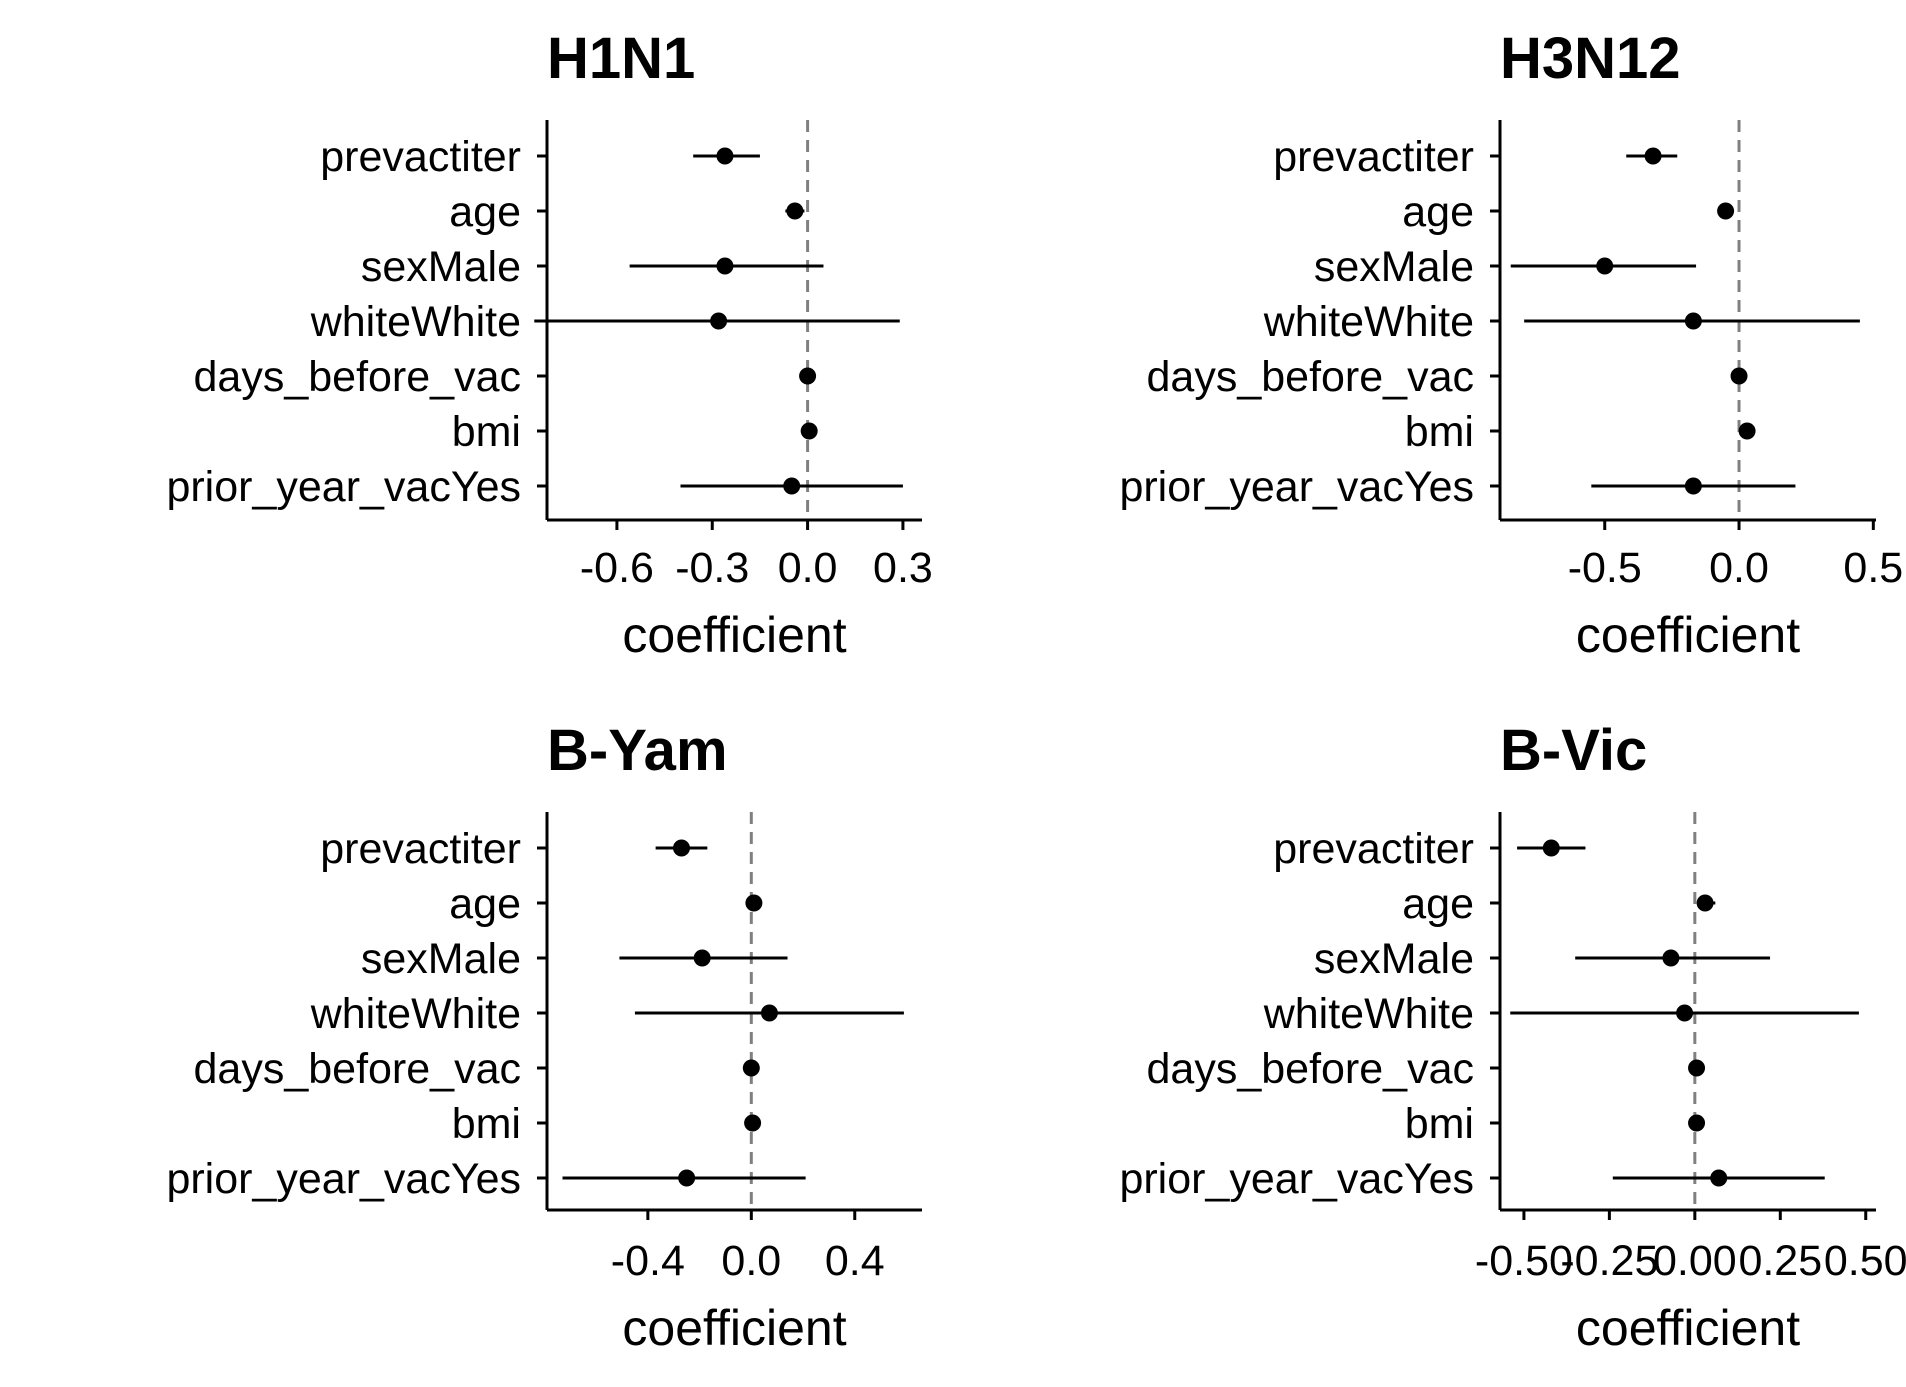 The width and height of the screenshot is (1906, 1387). I want to click on panel-title: H1N1, so click(621, 58).